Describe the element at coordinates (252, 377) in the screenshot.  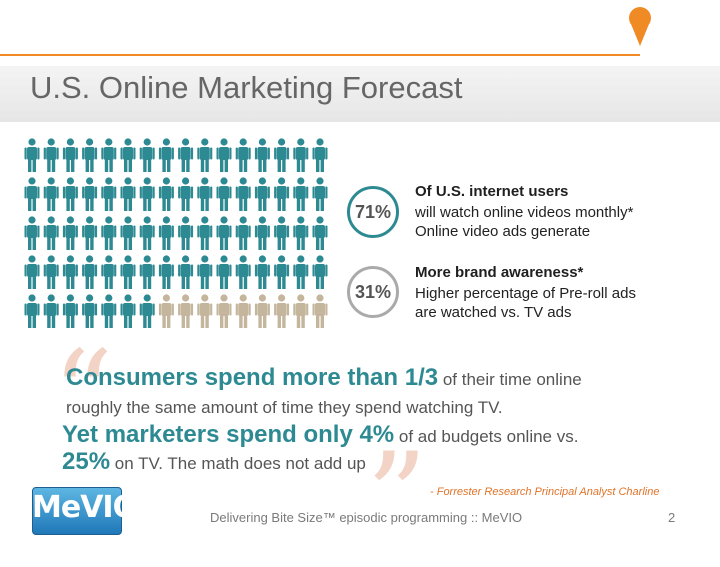
I see `quote-highlight-1: Consumers spend more than 1/3` at that location.